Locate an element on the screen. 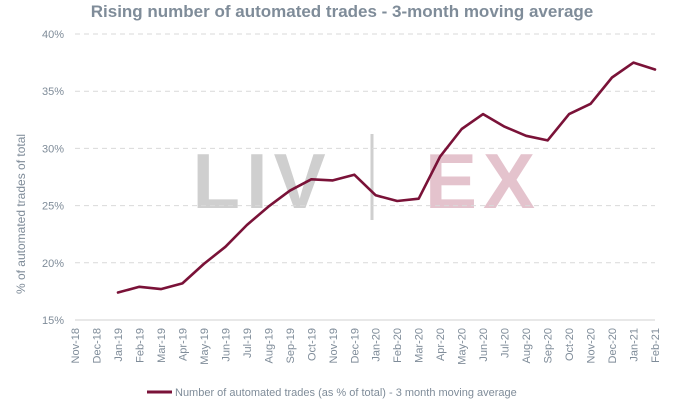 Image resolution: width=684 pixels, height=414 pixels. x-tick-label: Jul-19 is located at coordinates (248, 343).